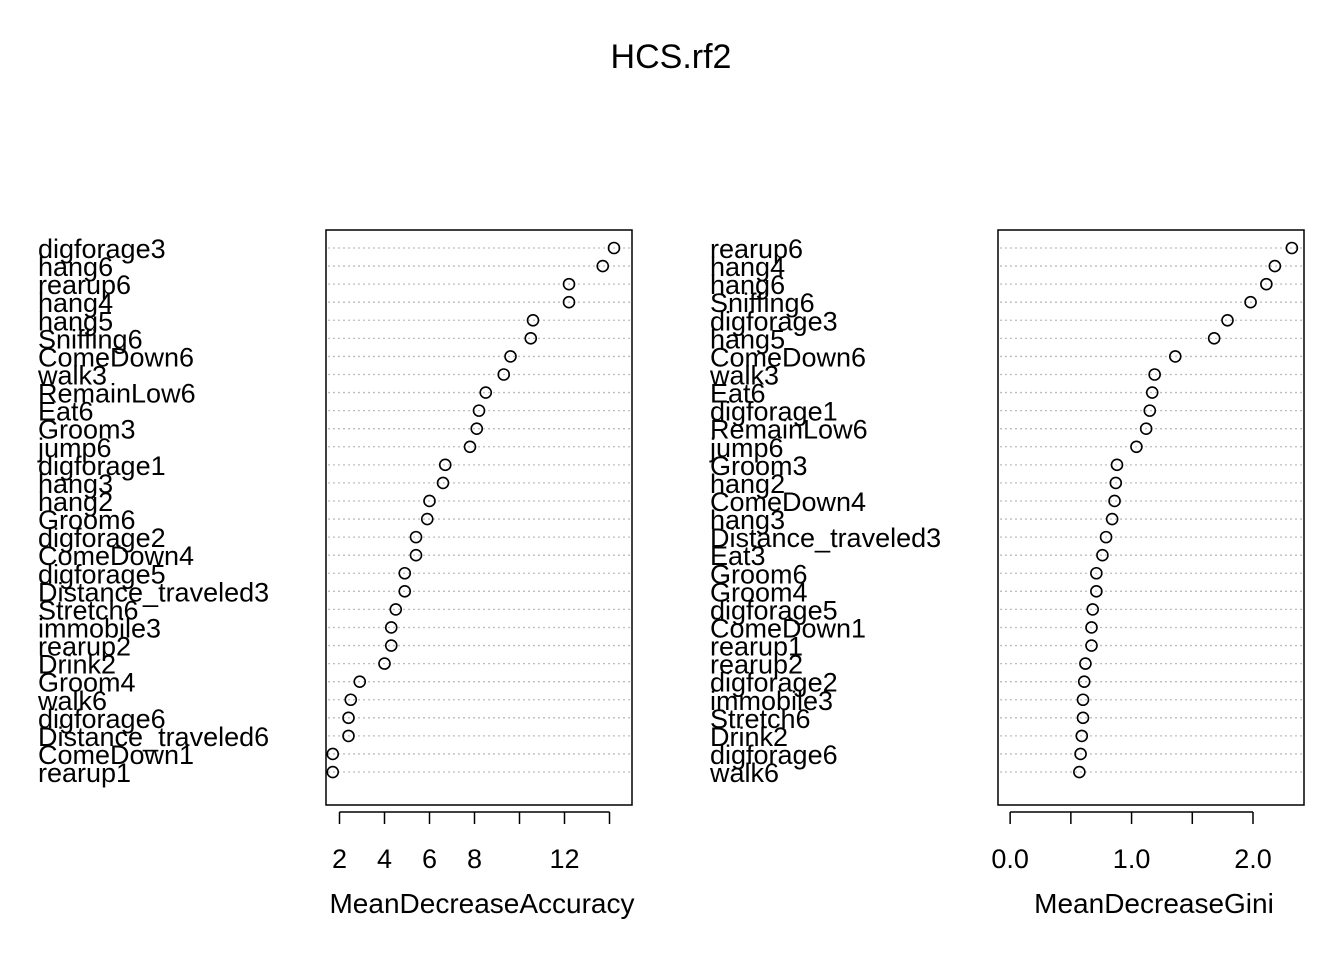 The height and width of the screenshot is (960, 1344). I want to click on grid-lines-accuracy, so click(479, 510).